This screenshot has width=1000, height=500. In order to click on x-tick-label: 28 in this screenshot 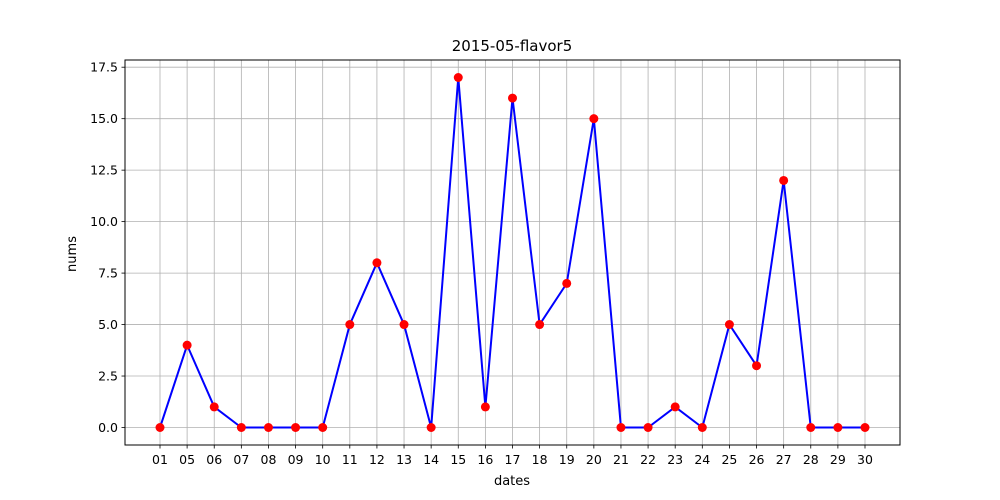, I will do `click(811, 459)`.